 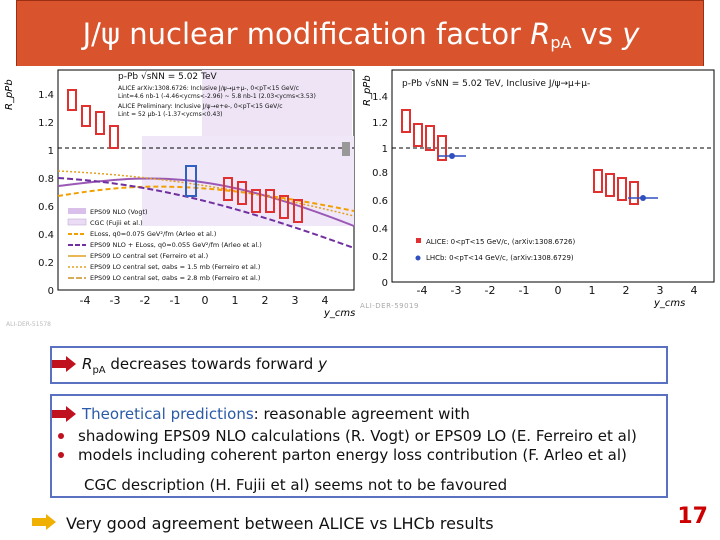 I want to click on left-y-ticks: 0 0.2 0.4 0.6 0.8 1 1.2 1.4, so click(x=46, y=193).